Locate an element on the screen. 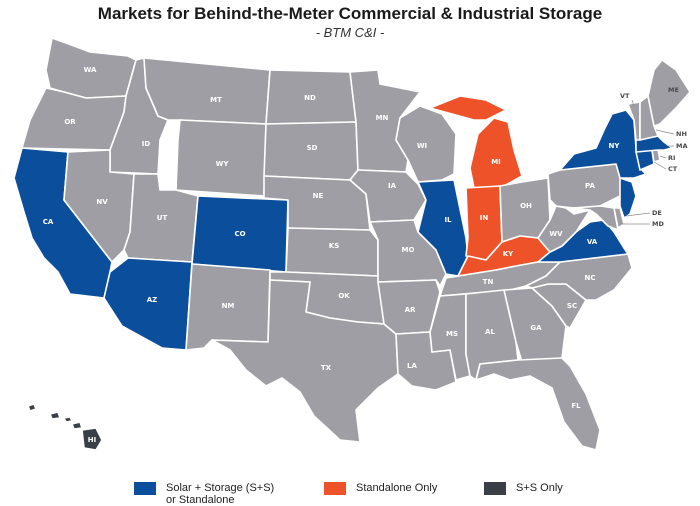  state-AZ is located at coordinates (148, 304).